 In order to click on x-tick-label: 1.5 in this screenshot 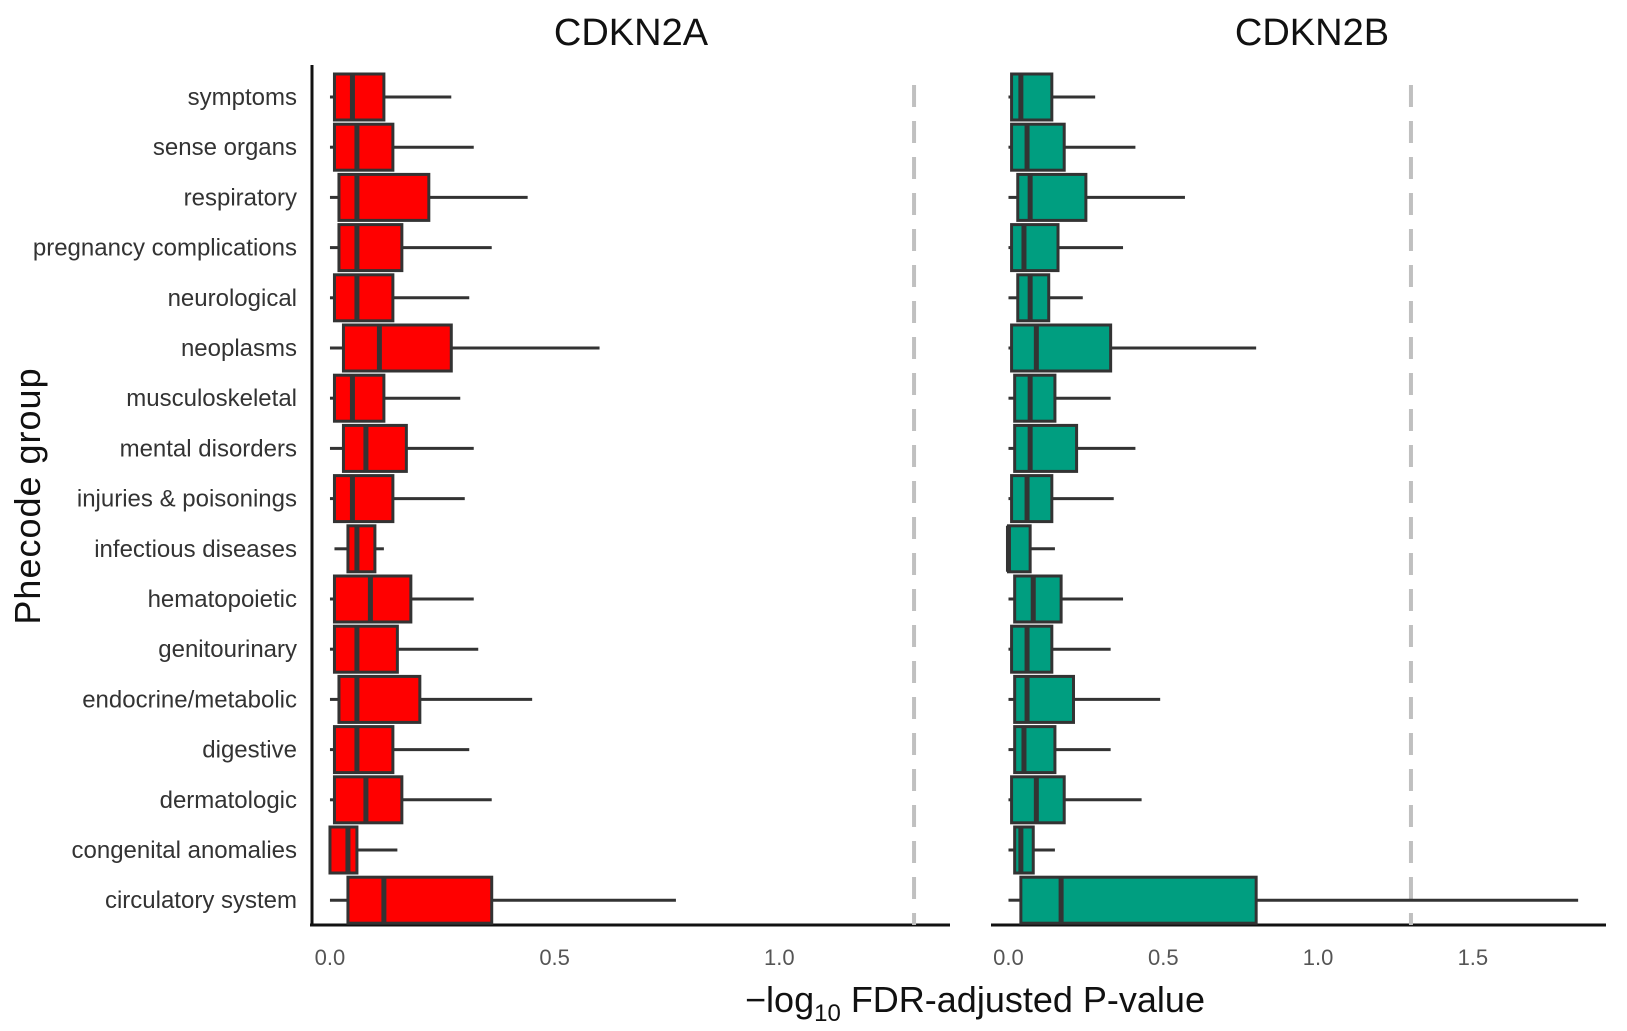, I will do `click(1473, 957)`.